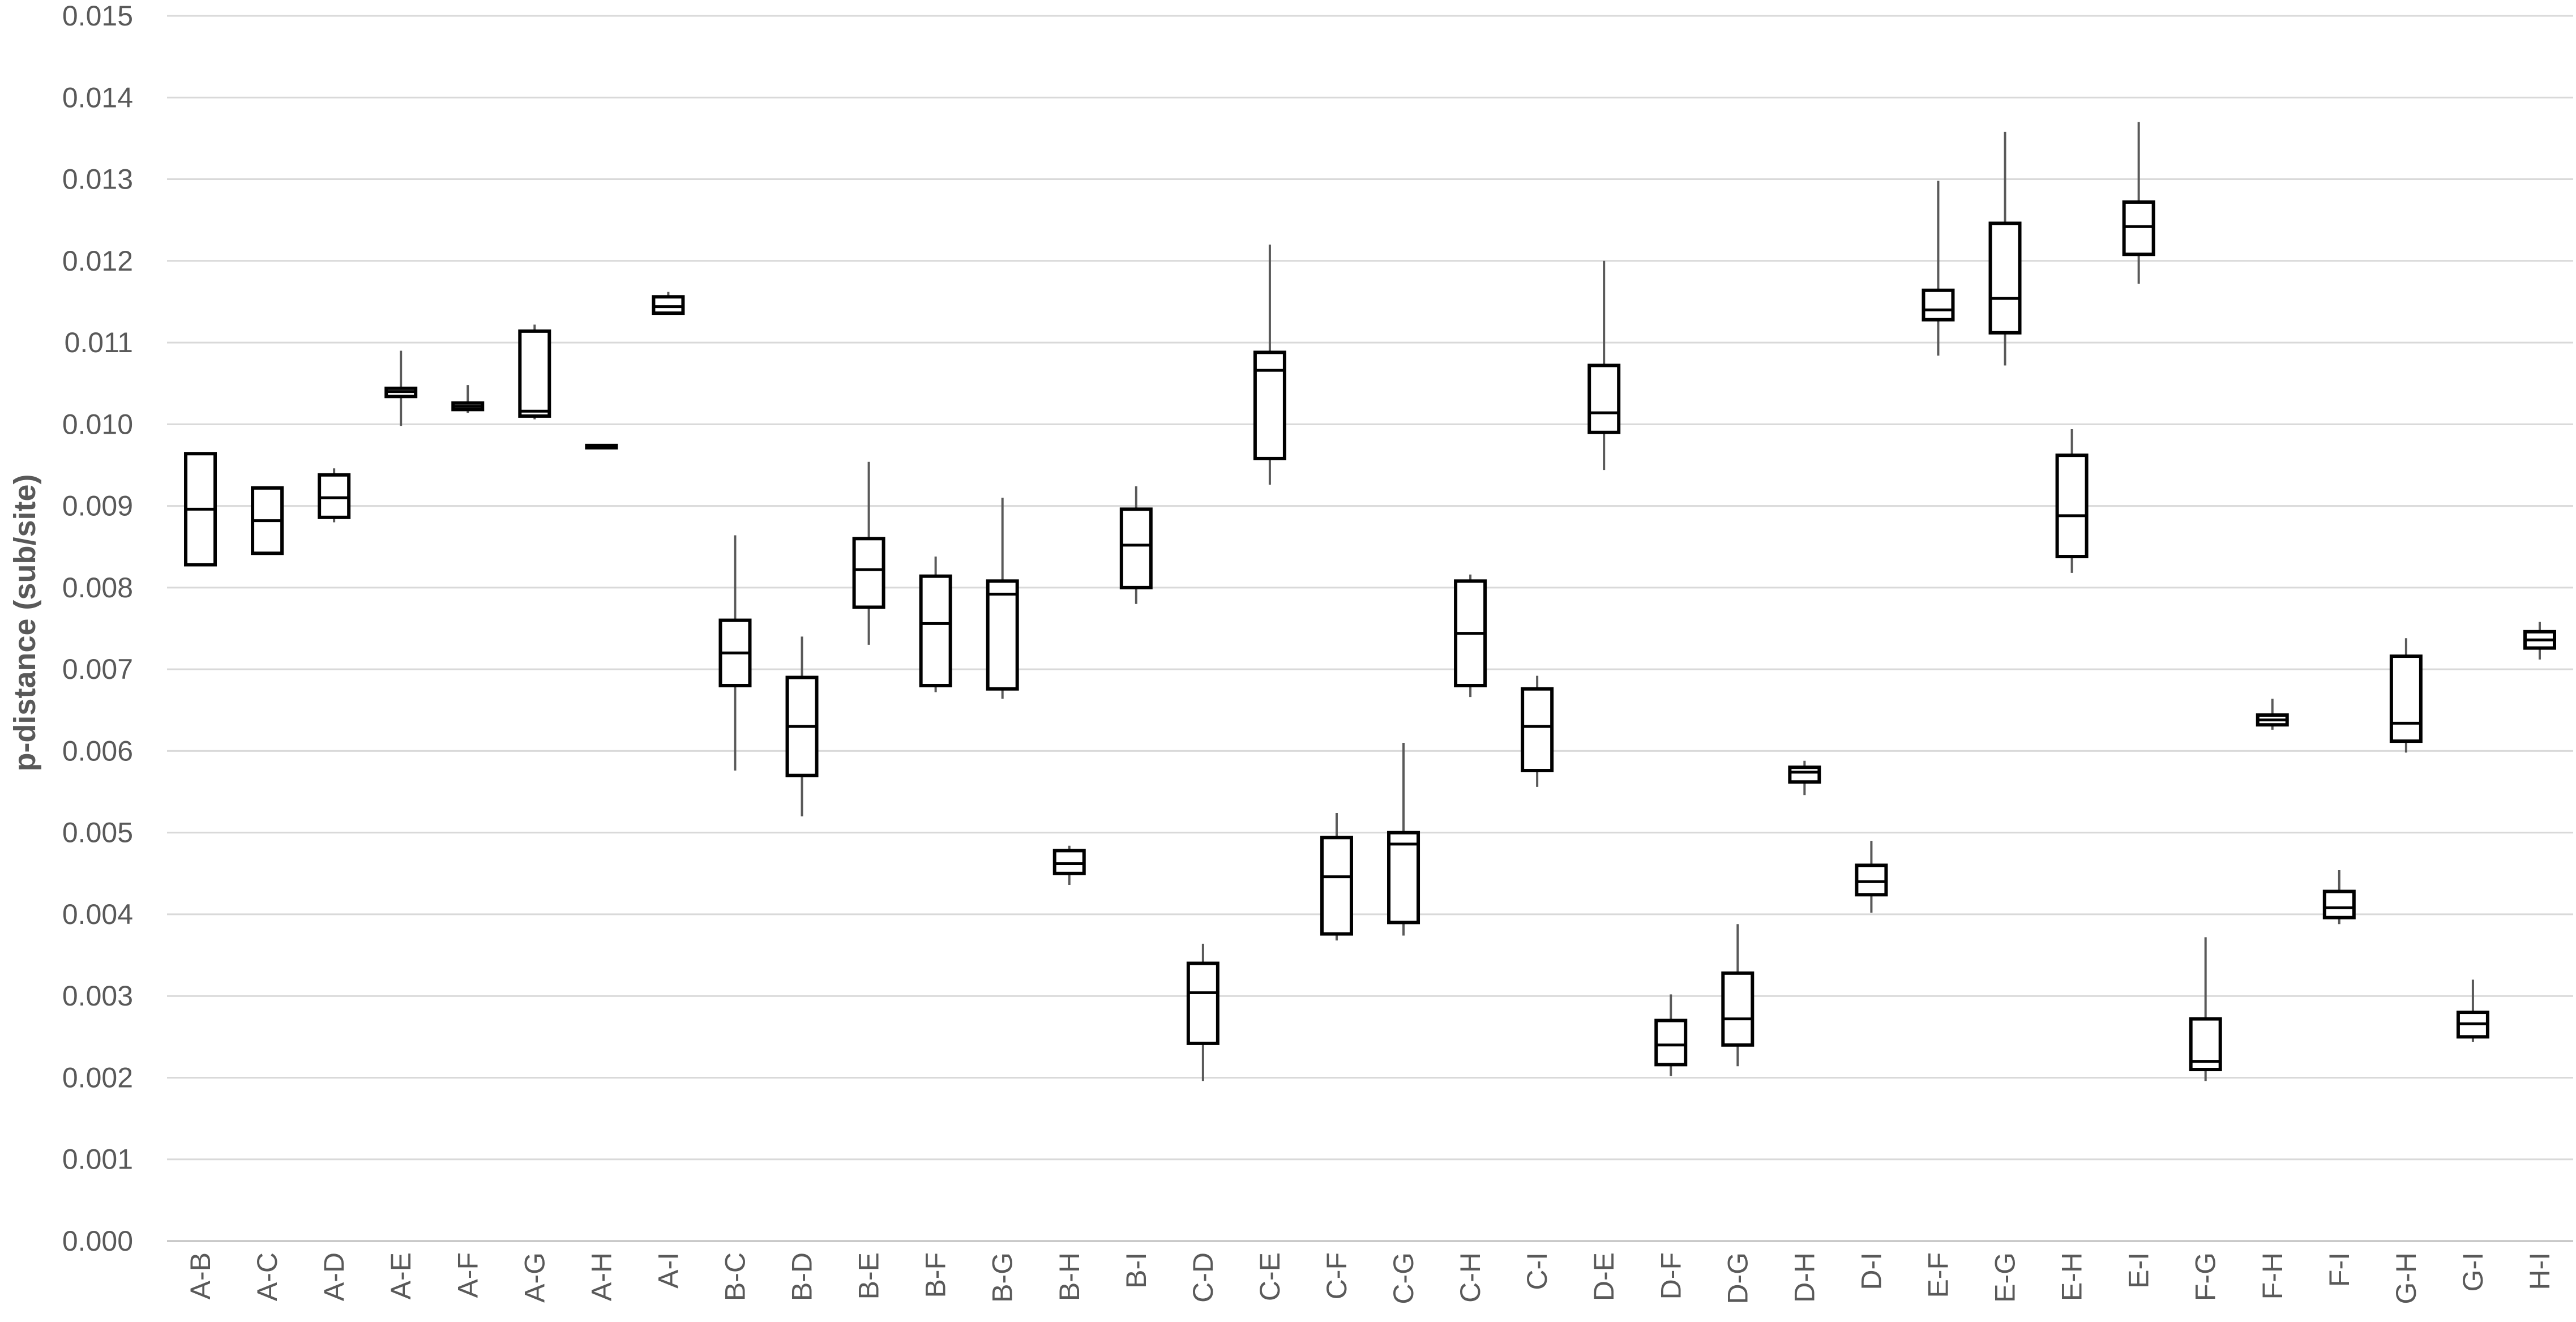 The height and width of the screenshot is (1322, 2576). What do you see at coordinates (1938, 1275) in the screenshot?
I see `x-tick-label: E-F` at bounding box center [1938, 1275].